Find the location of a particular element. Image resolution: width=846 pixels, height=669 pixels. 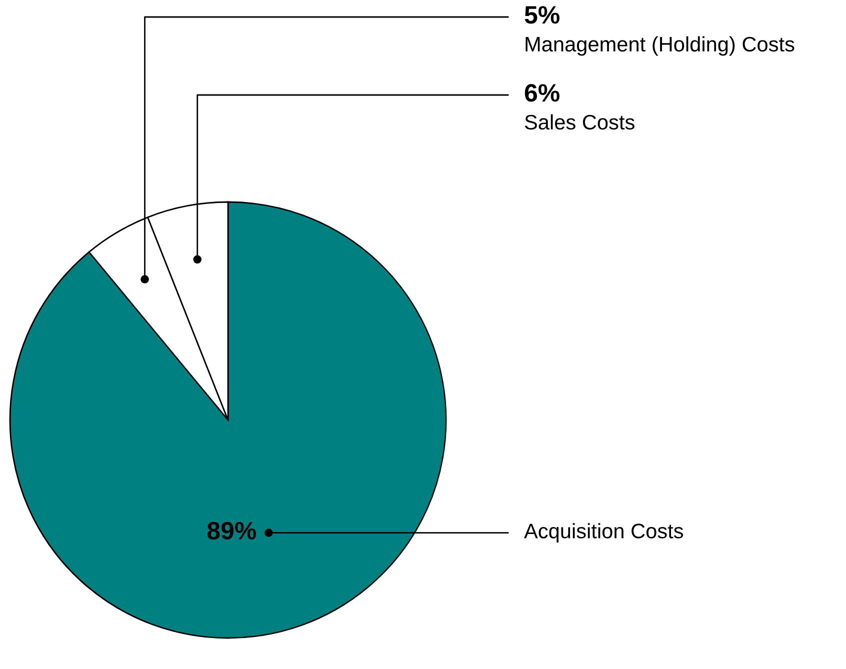

data-label: 89% is located at coordinates (231, 531).